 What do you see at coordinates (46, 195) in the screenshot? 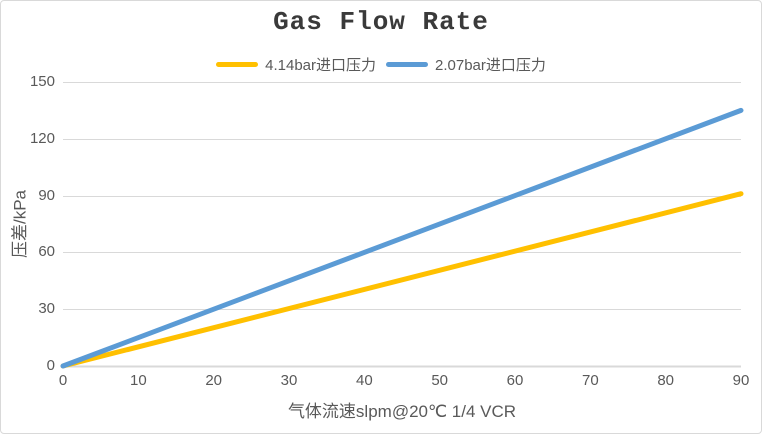
I see `y-tick-label: 90` at bounding box center [46, 195].